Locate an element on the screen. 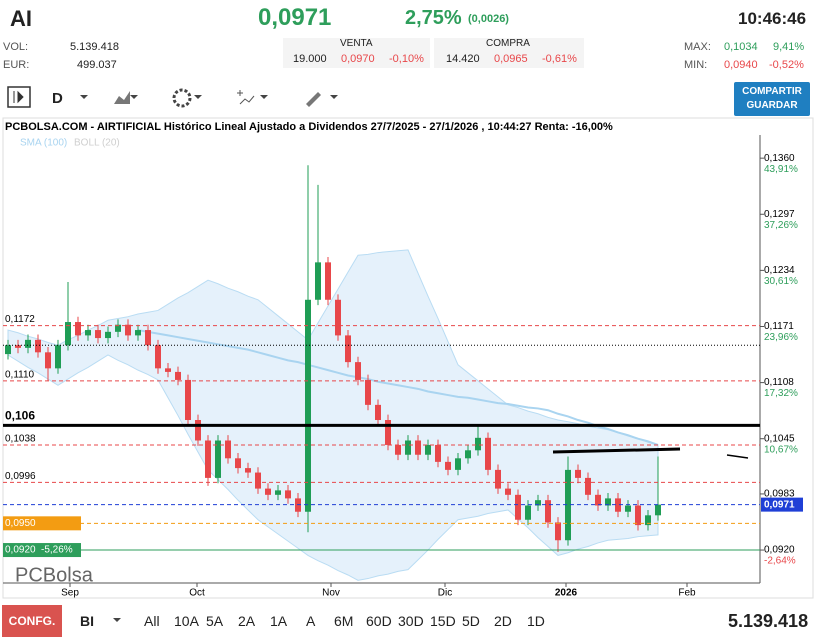 The width and height of the screenshot is (825, 643). period: 60D is located at coordinates (379, 621).